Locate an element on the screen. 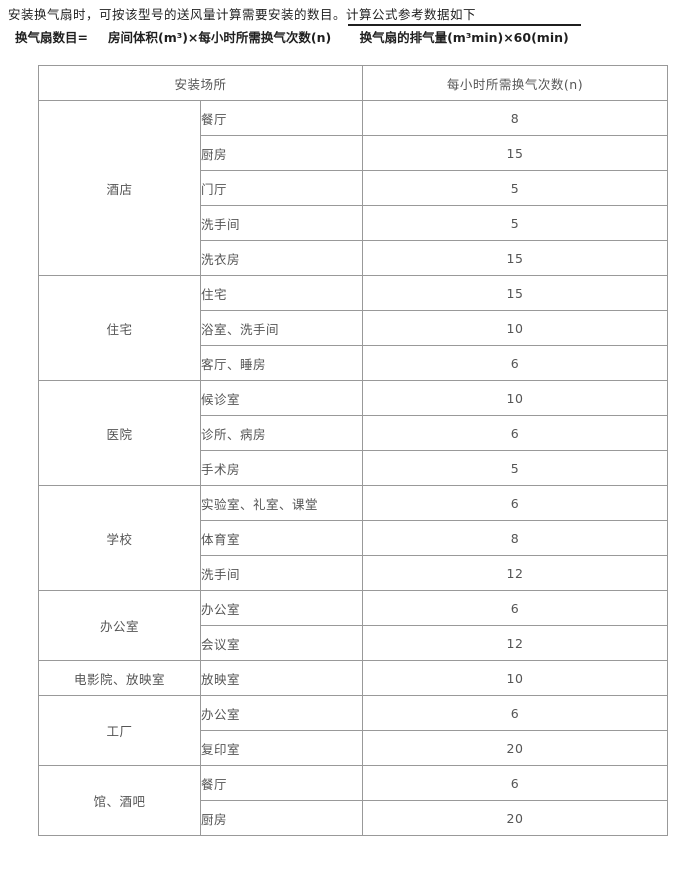 This screenshot has height=872, width=697. table-row: 会议室 12 is located at coordinates (353, 643).